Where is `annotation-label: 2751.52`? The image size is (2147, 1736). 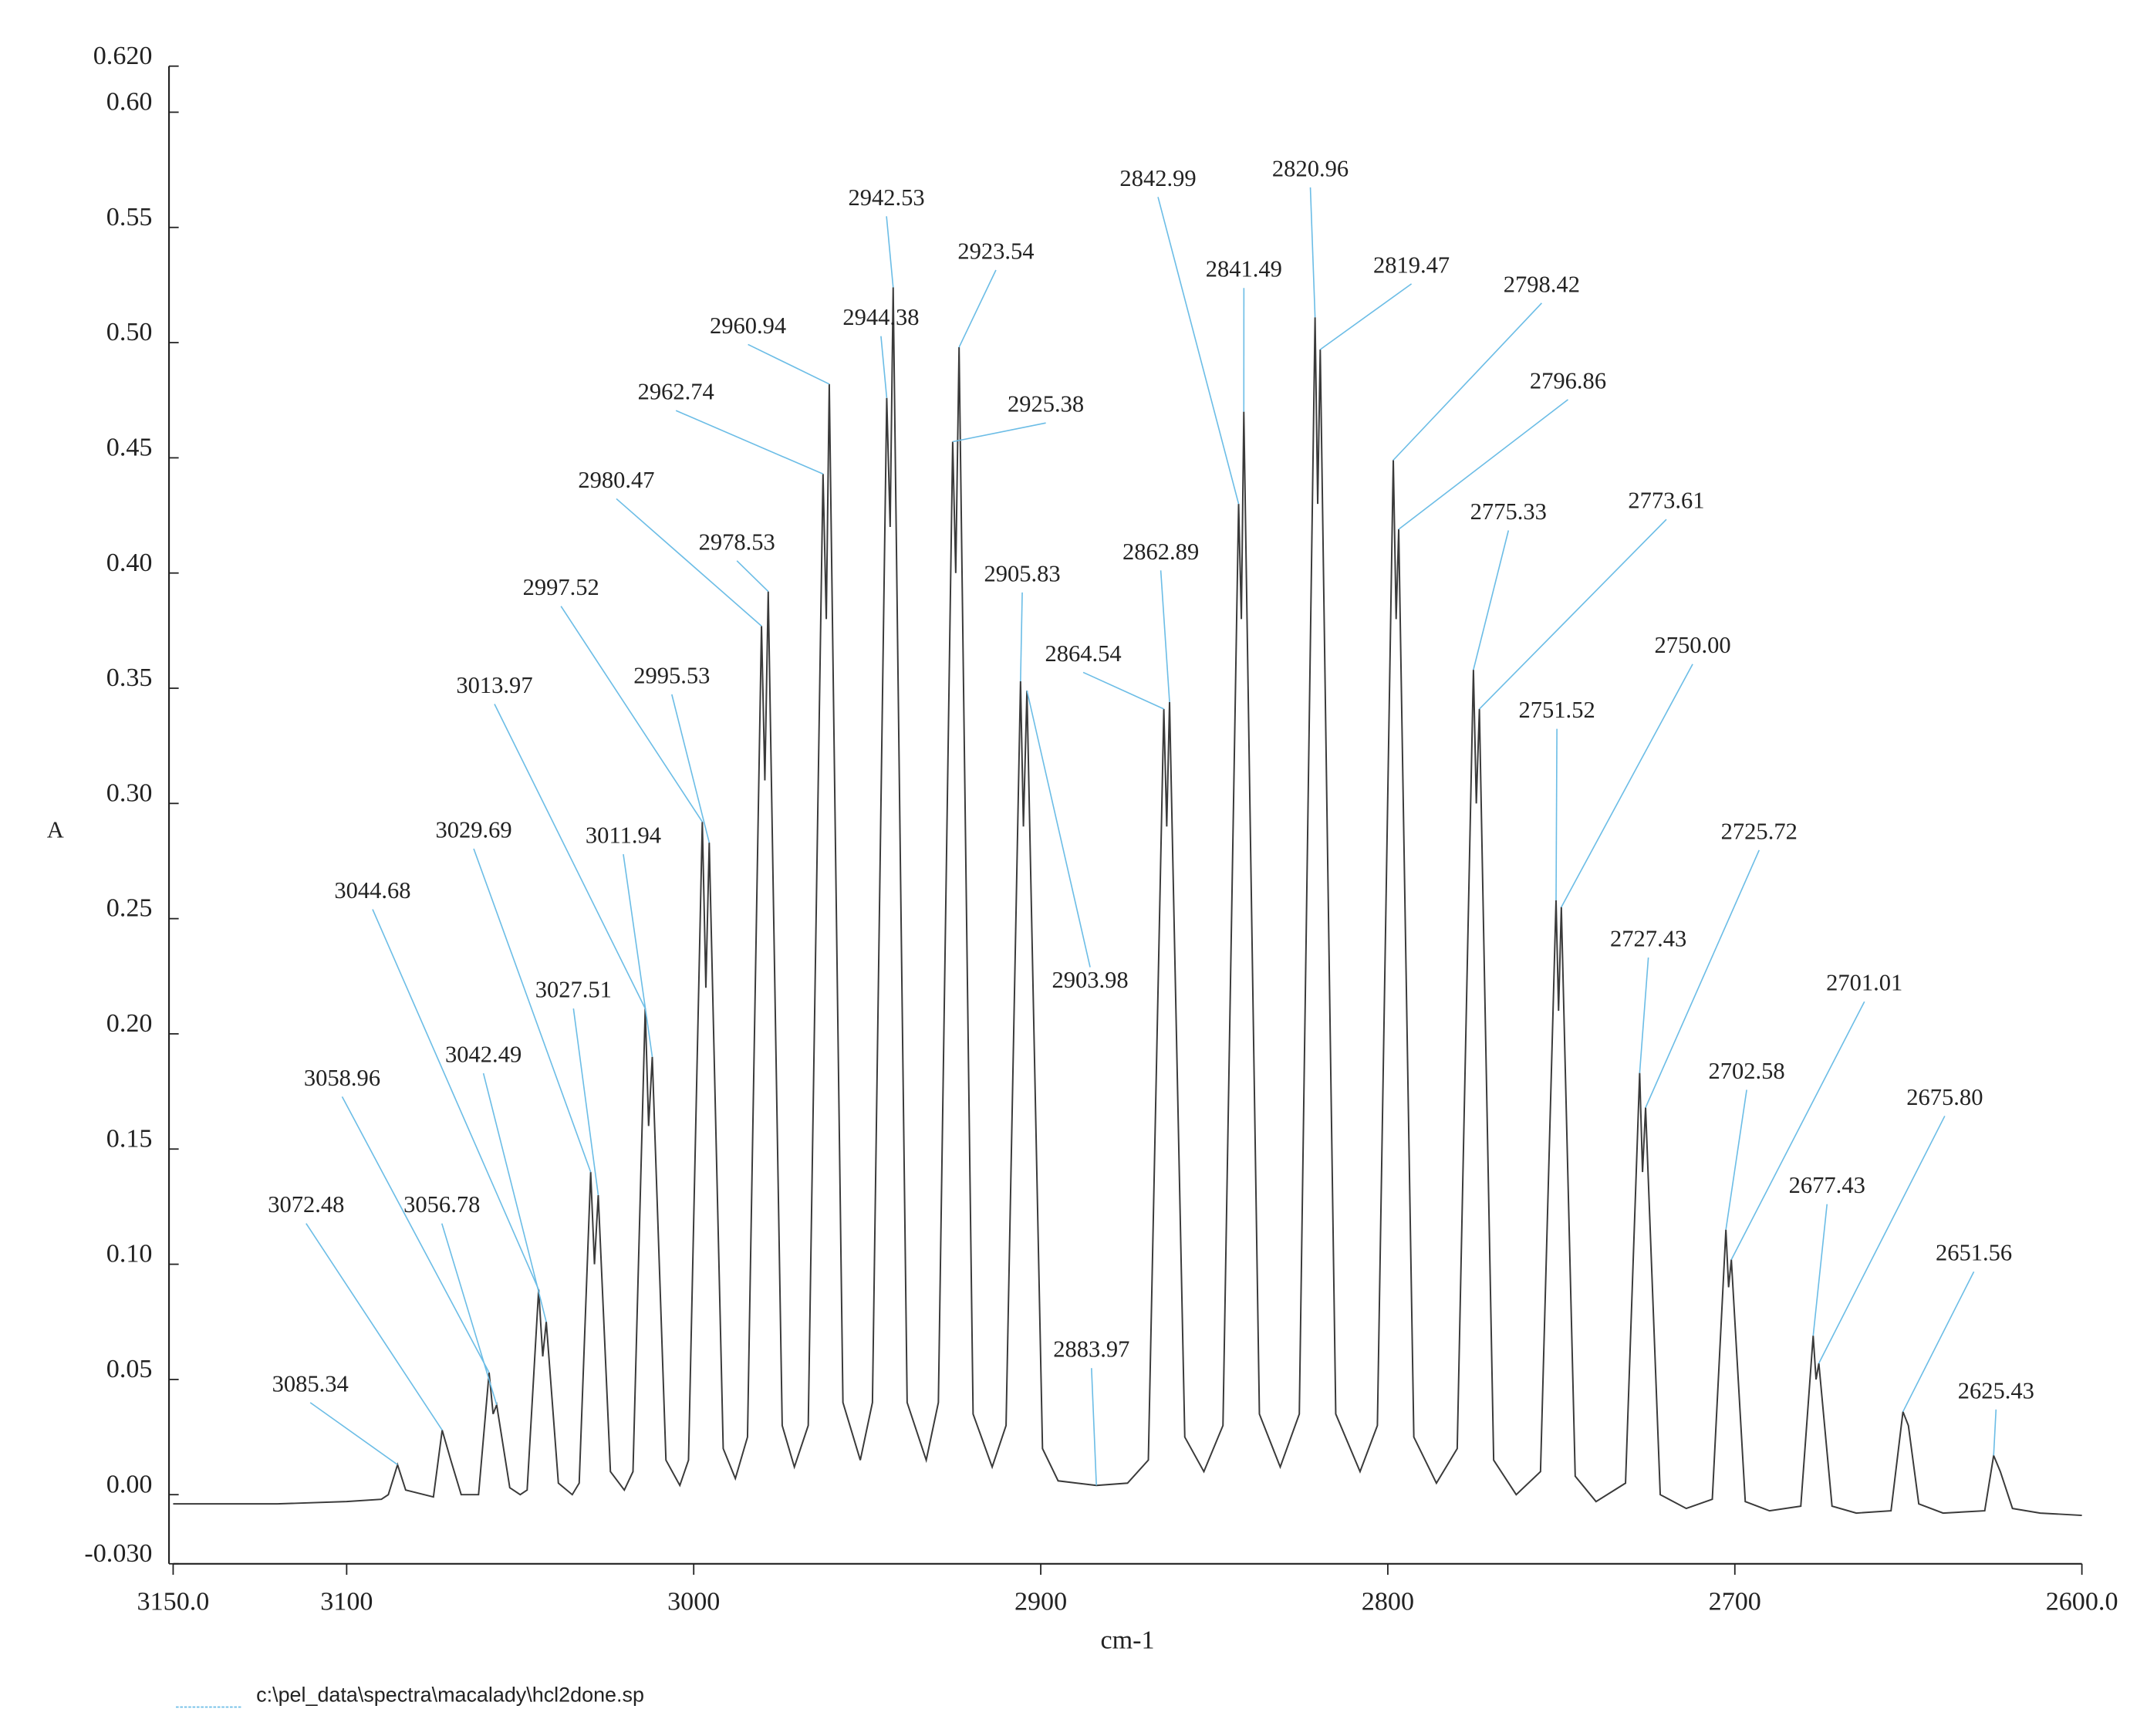
annotation-label: 2751.52 is located at coordinates (1557, 710).